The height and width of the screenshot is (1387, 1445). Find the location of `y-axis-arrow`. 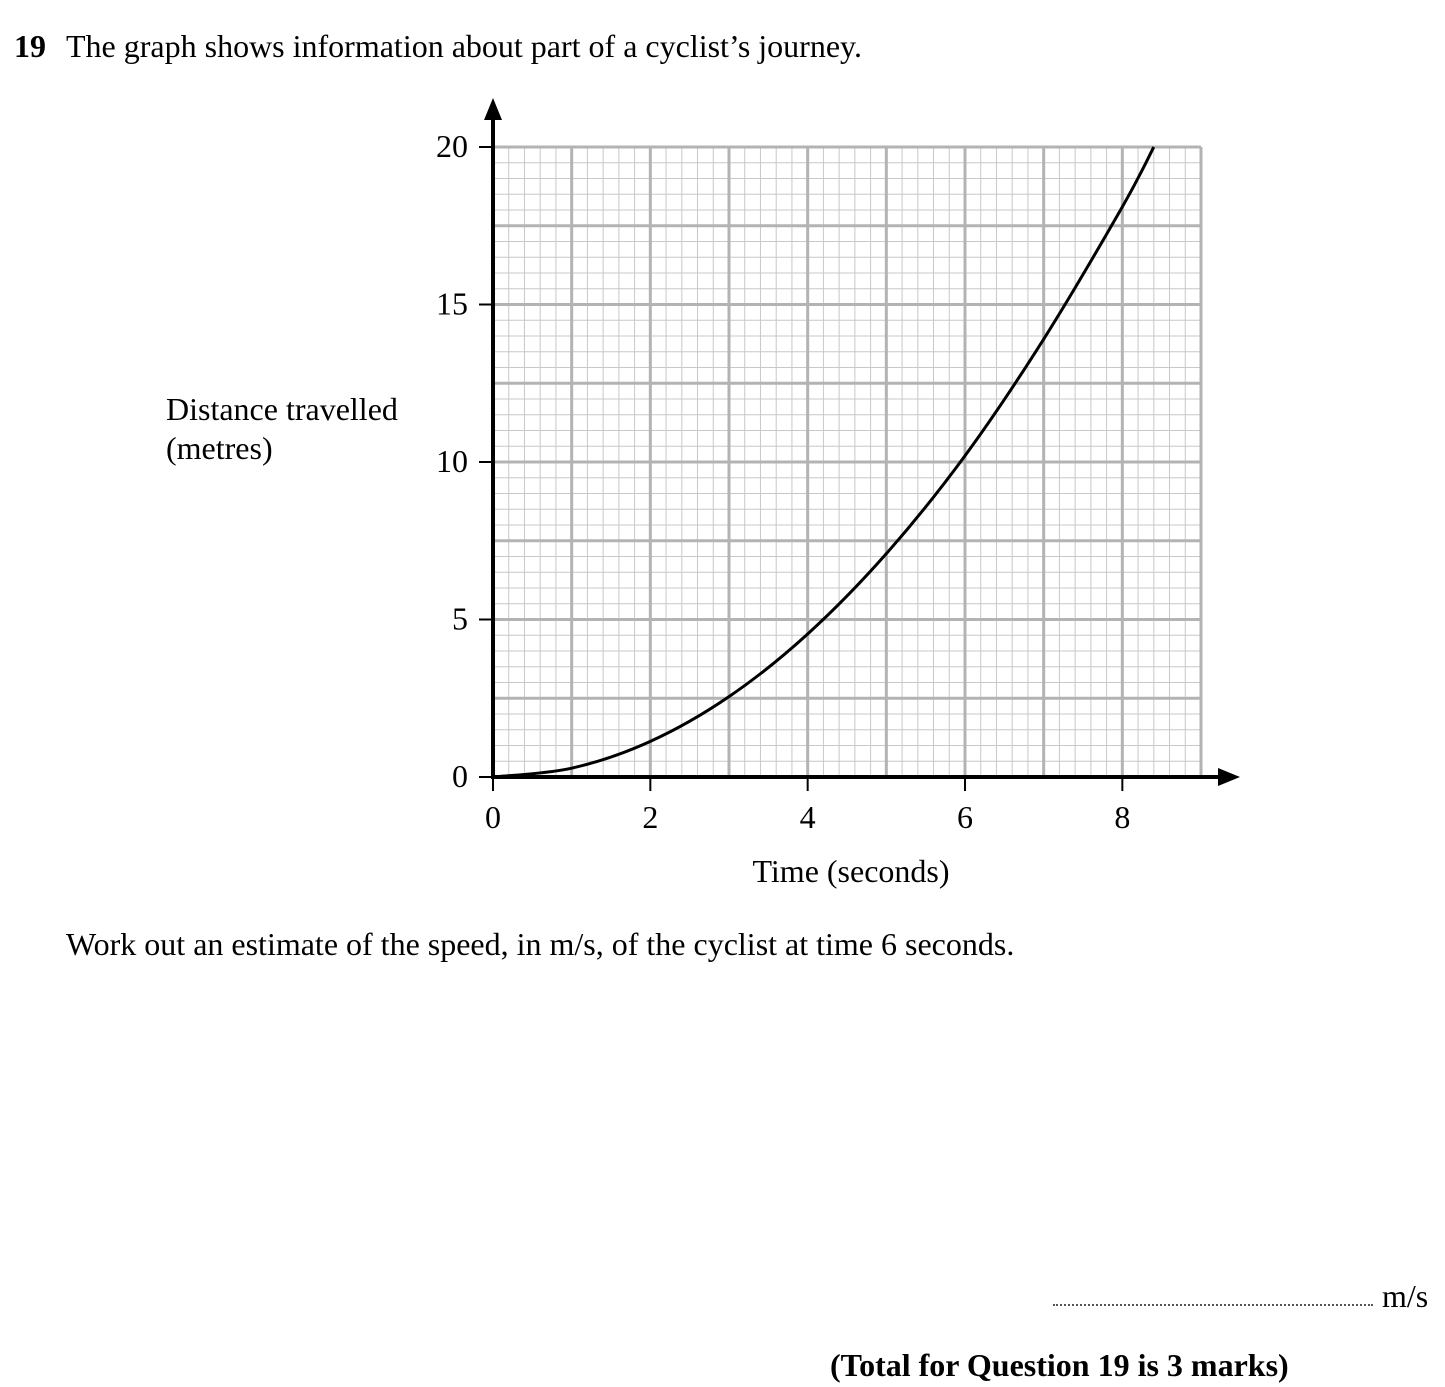

y-axis-arrow is located at coordinates (493, 109).